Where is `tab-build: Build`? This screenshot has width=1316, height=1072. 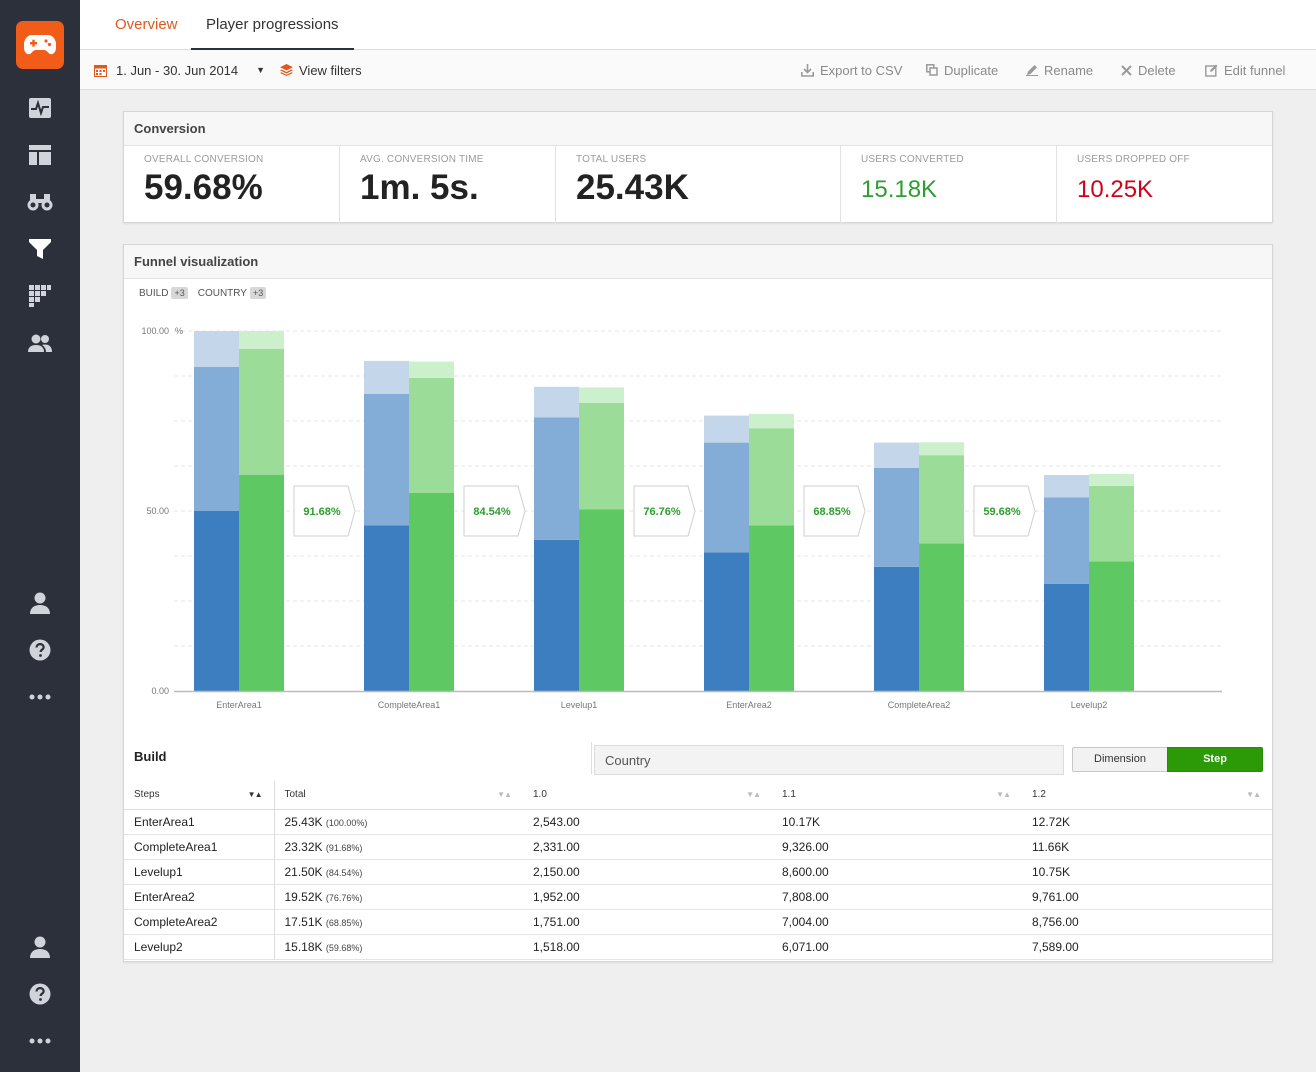
tab-build: Build is located at coordinates (358, 758).